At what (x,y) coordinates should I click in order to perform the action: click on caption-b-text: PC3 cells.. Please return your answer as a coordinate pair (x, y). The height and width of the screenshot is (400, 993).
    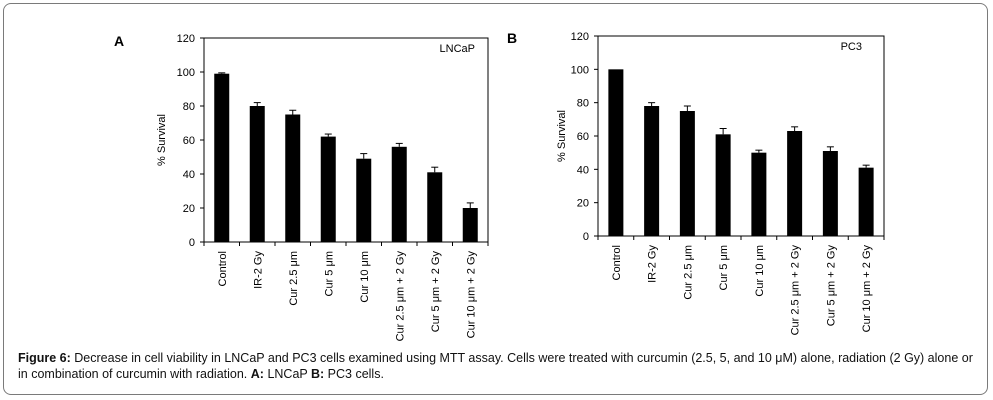
    Looking at the image, I should click on (354, 374).